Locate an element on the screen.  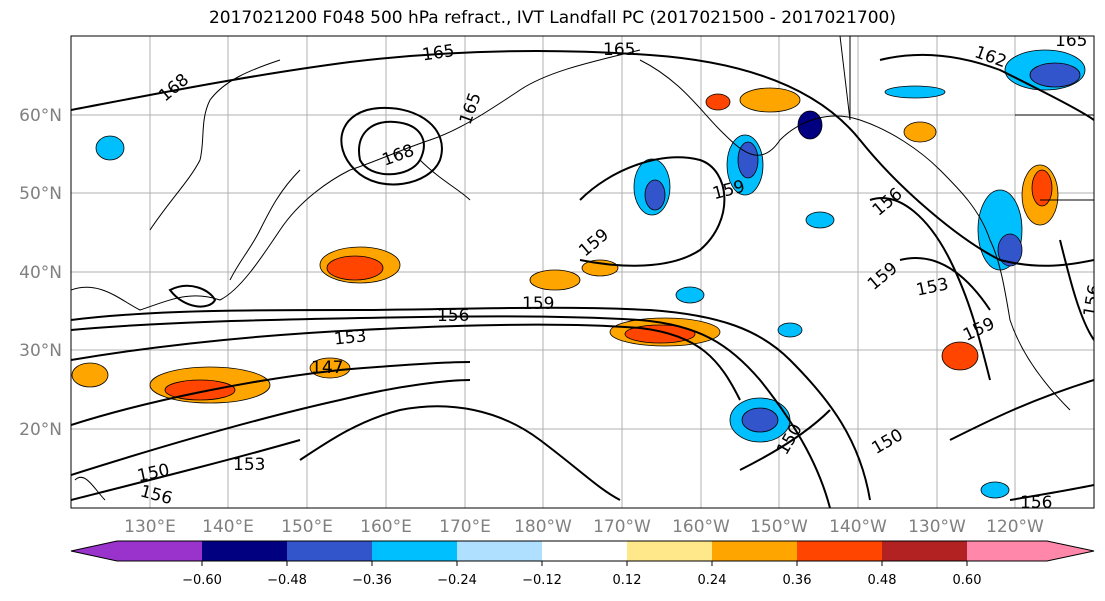
lon-label: 140°E is located at coordinates (228, 527).